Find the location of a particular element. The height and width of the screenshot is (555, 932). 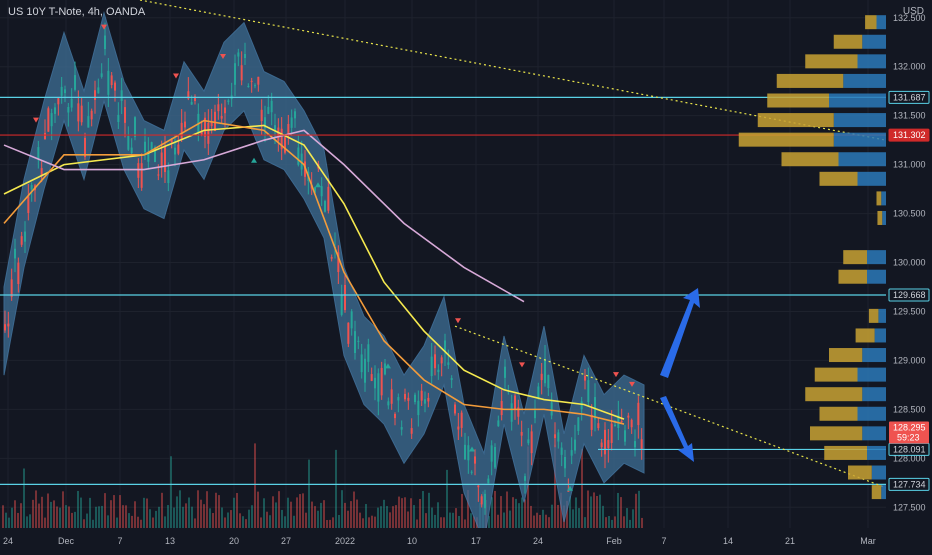

arrow-down-icon is located at coordinates (677, 429).